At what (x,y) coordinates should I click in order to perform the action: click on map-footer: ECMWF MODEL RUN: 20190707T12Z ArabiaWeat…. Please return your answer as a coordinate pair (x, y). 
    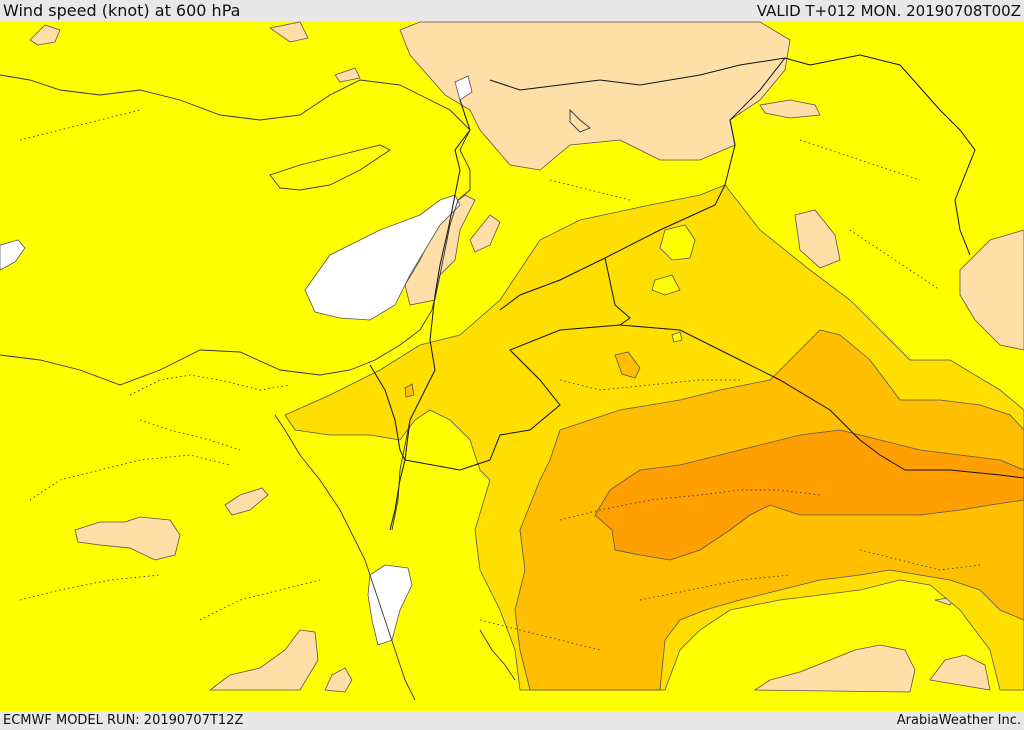
    Looking at the image, I should click on (512, 720).